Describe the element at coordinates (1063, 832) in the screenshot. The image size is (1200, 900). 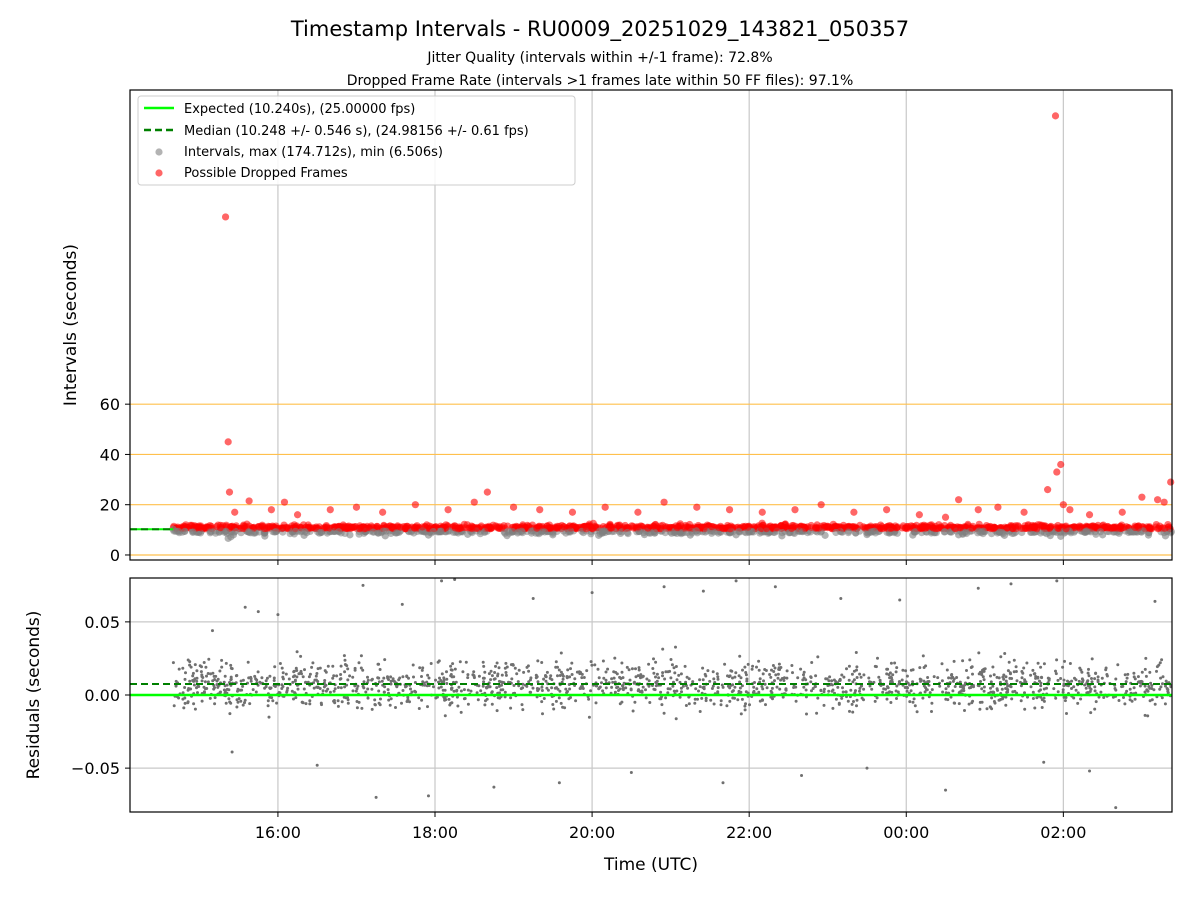
I see `x-tick-label: 02:00` at that location.